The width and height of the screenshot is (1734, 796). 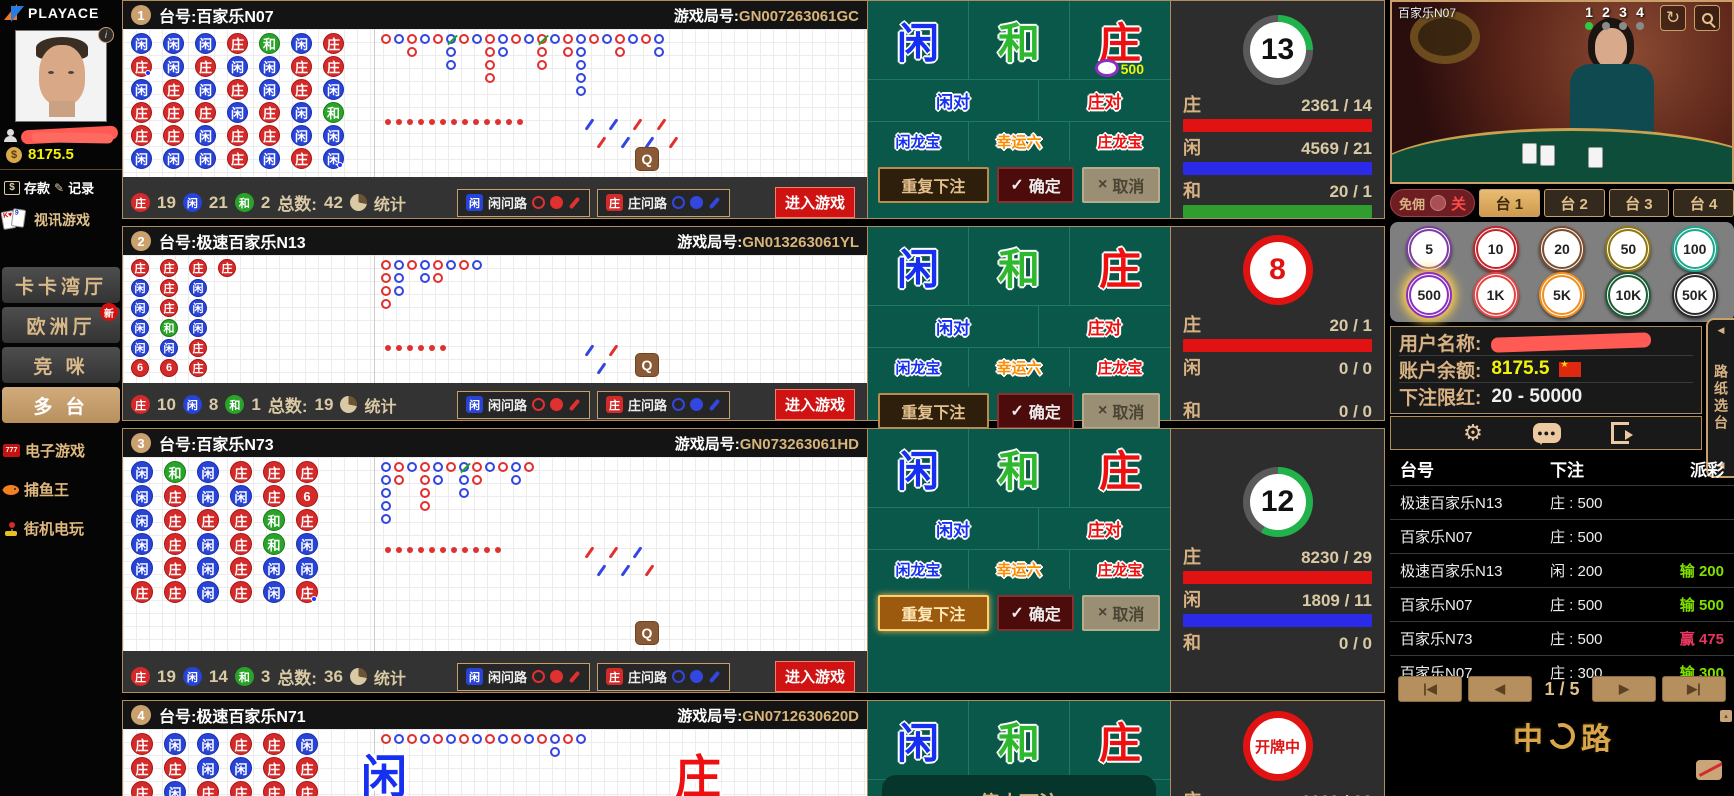 I want to click on table-select-tab: 台 4, so click(x=1703, y=203).